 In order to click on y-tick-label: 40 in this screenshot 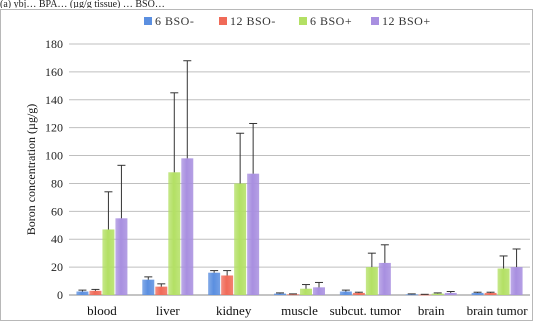, I will do `click(57, 239)`.